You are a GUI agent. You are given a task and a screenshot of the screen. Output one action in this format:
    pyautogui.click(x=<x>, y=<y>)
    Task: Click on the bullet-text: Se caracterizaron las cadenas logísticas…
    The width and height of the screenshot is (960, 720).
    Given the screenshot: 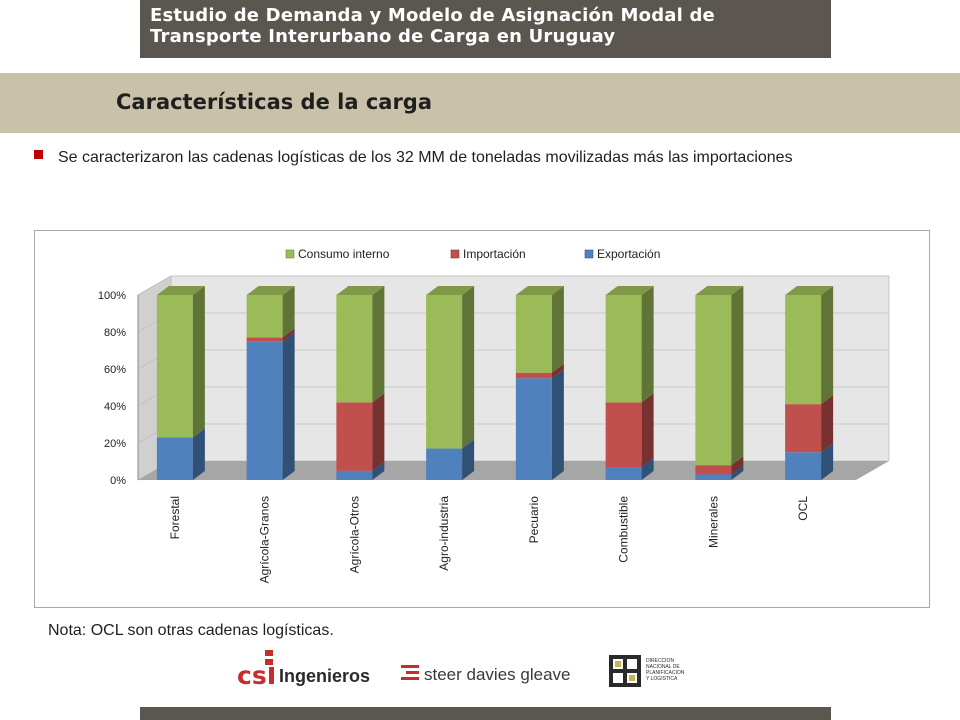 What is the action you would take?
    pyautogui.click(x=425, y=157)
    